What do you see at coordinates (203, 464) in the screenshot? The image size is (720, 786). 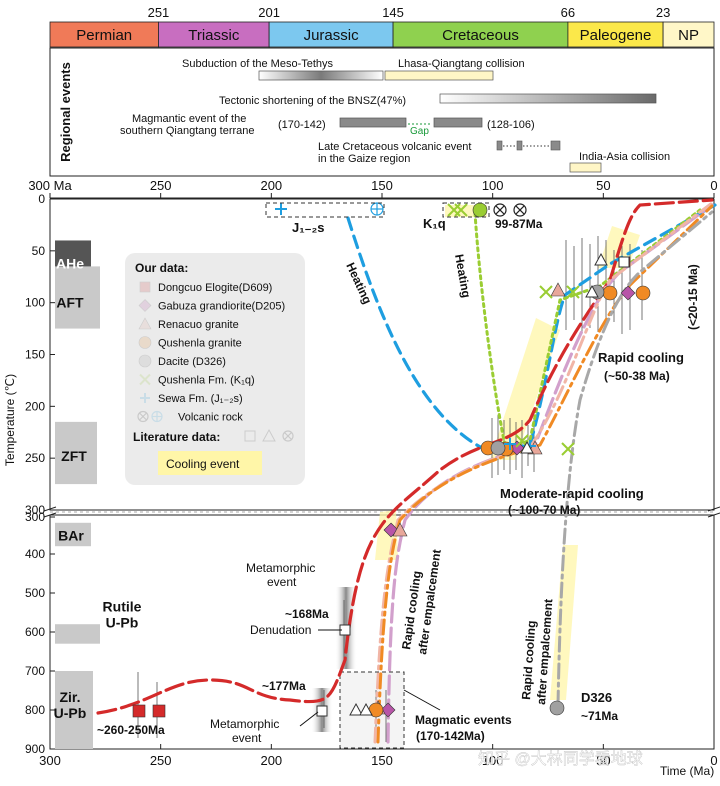 I see `legend-cooling-label: Cooling event` at bounding box center [203, 464].